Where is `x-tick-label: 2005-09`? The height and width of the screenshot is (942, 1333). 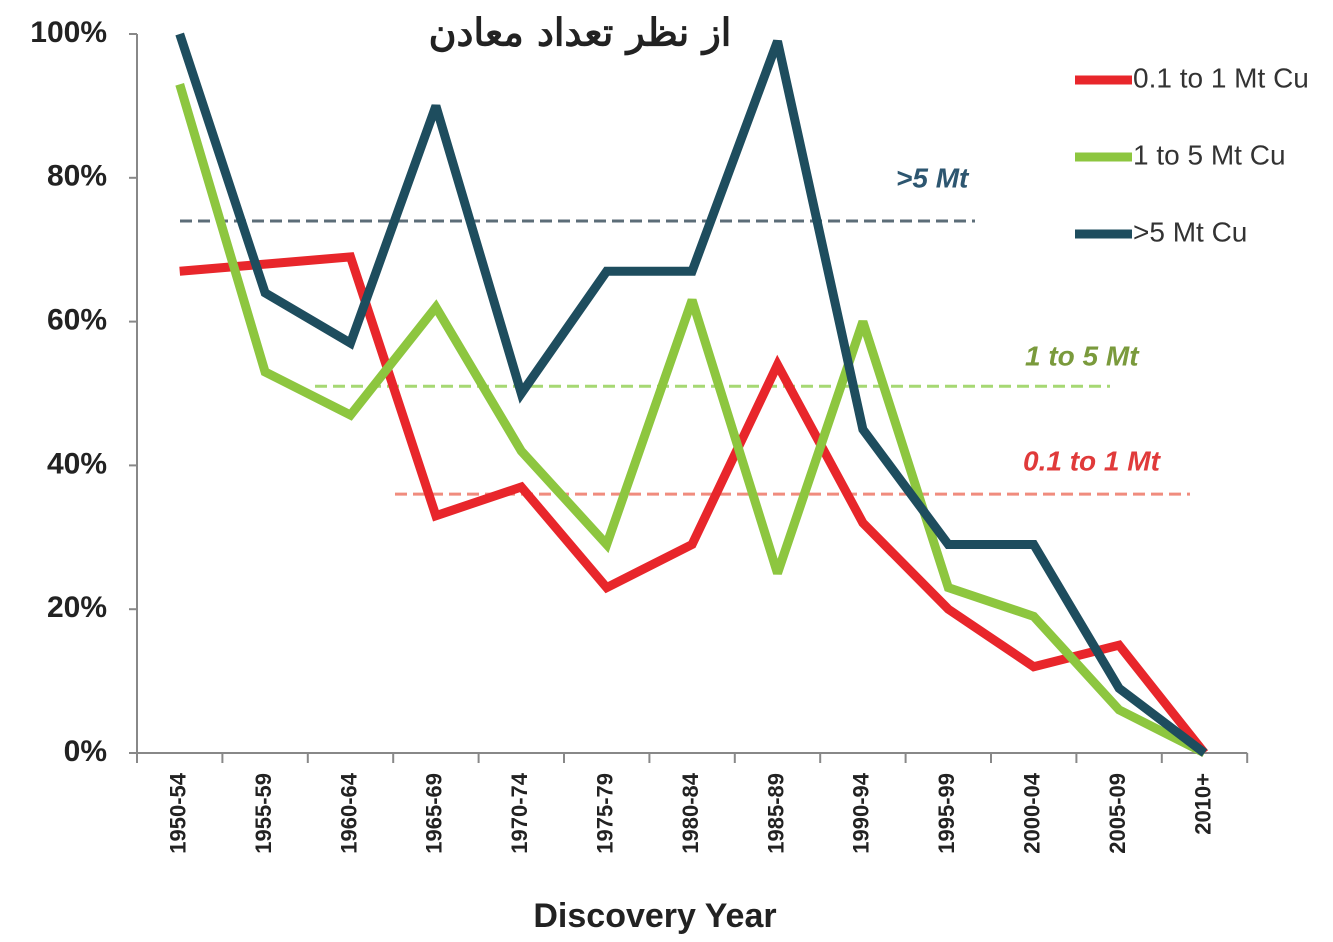 x-tick-label: 2005-09 is located at coordinates (1117, 813).